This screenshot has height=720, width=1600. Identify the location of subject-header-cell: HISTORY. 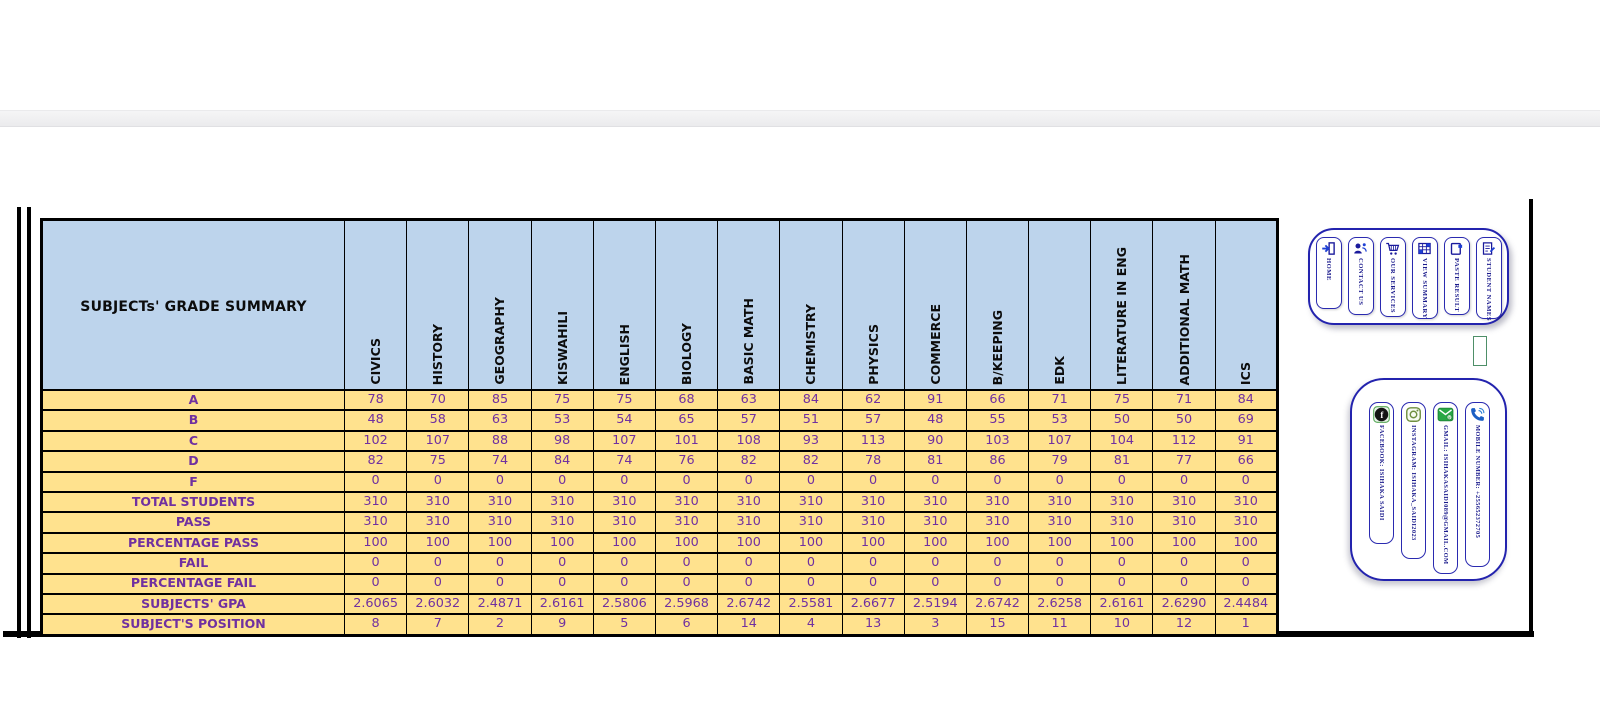
(438, 304).